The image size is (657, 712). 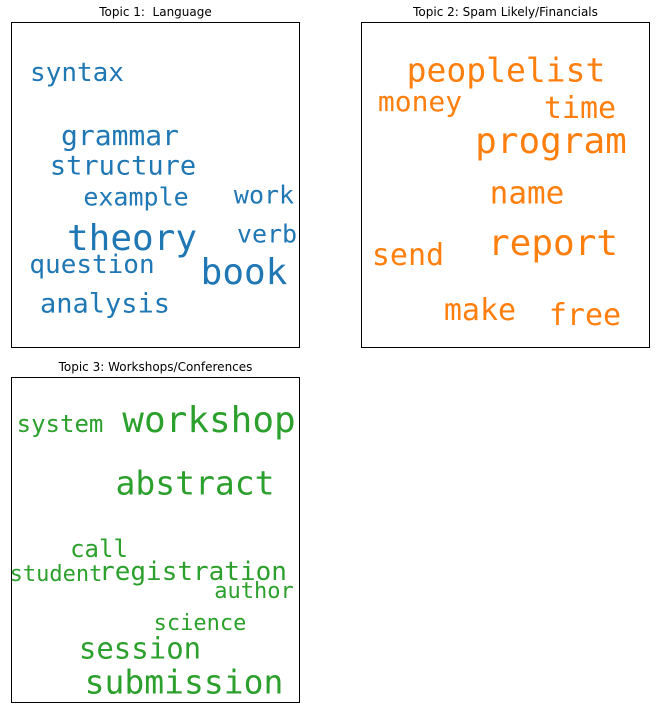 I want to click on word-book: book, so click(x=244, y=272).